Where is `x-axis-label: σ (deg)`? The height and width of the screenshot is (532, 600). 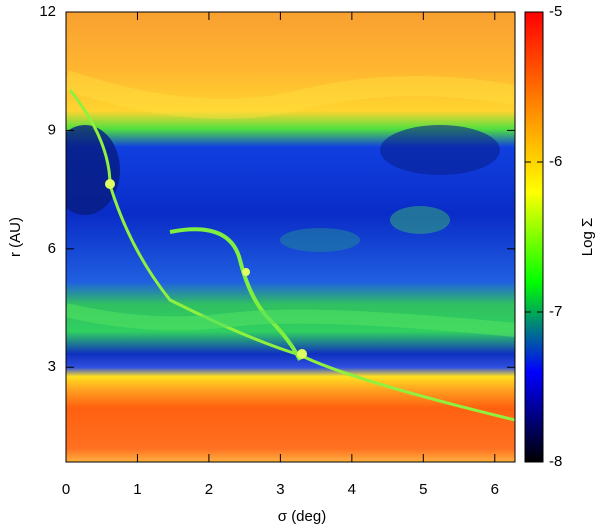
x-axis-label: σ (deg) is located at coordinates (302, 516).